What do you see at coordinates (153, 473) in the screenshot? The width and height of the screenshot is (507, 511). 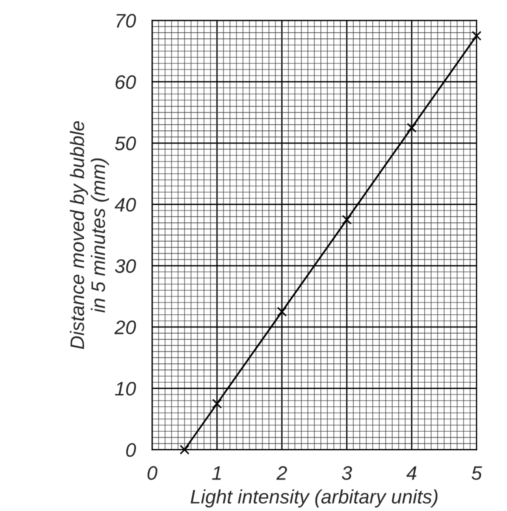 I see `x-tick-label: 0` at bounding box center [153, 473].